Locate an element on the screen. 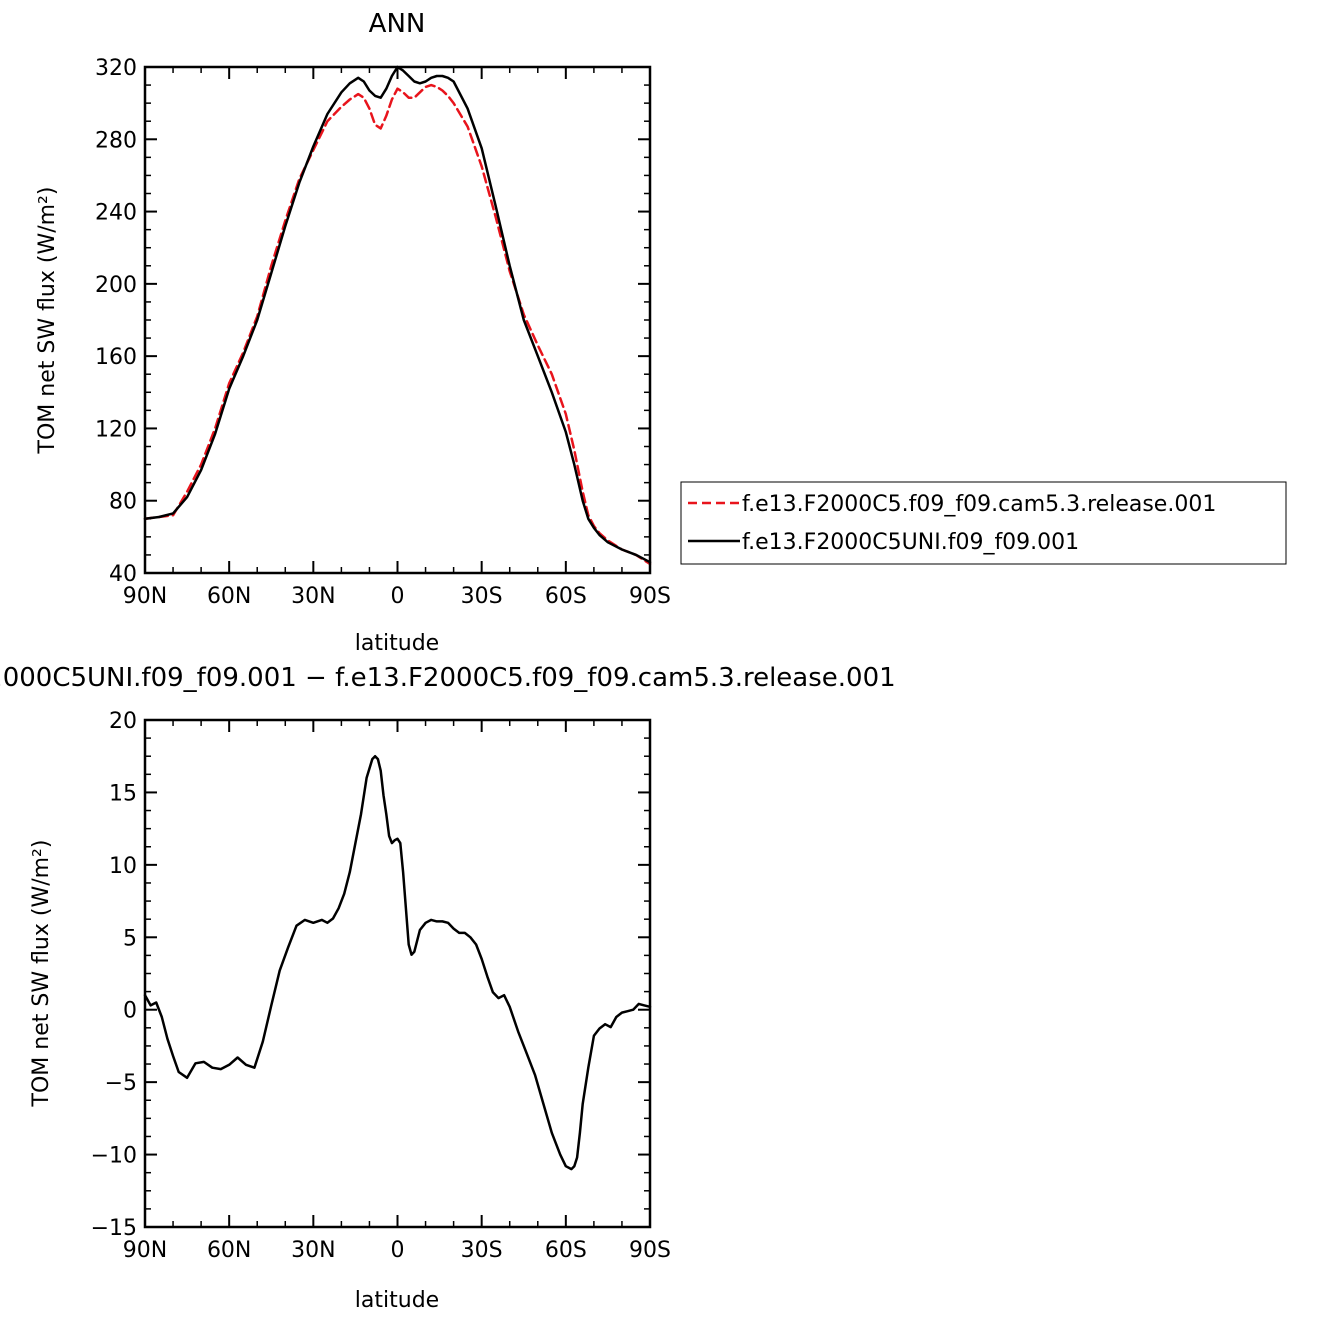 The height and width of the screenshot is (1319, 1319). bottom-x-axis-label: latitude is located at coordinates (397, 1300).